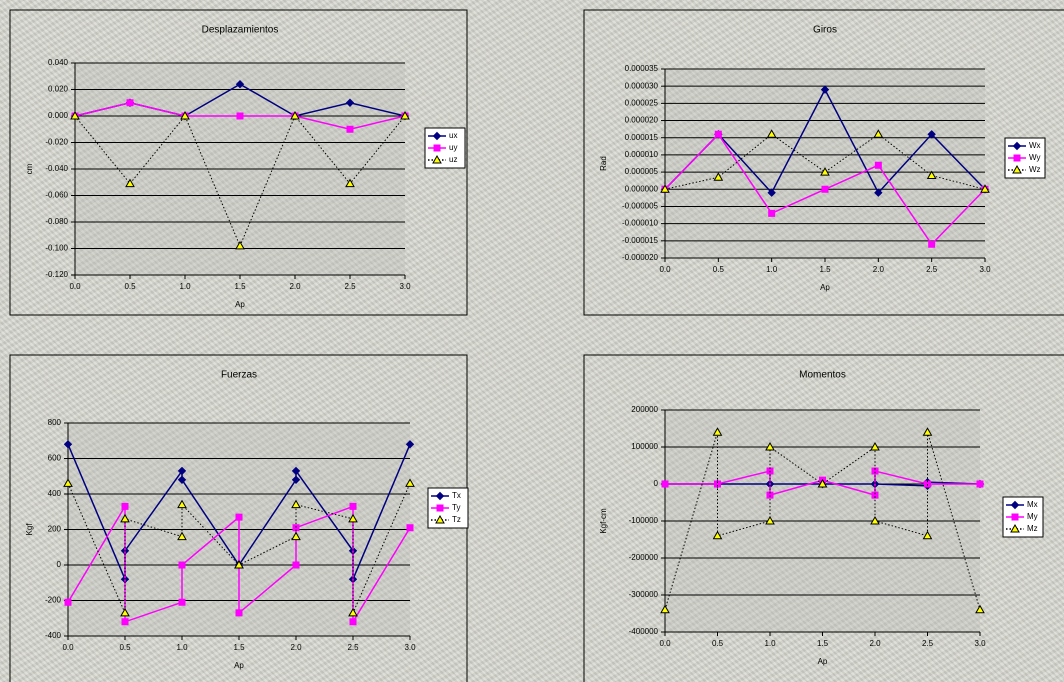 The width and height of the screenshot is (1064, 682). What do you see at coordinates (1032, 516) in the screenshot?
I see `legend-label: My` at bounding box center [1032, 516].